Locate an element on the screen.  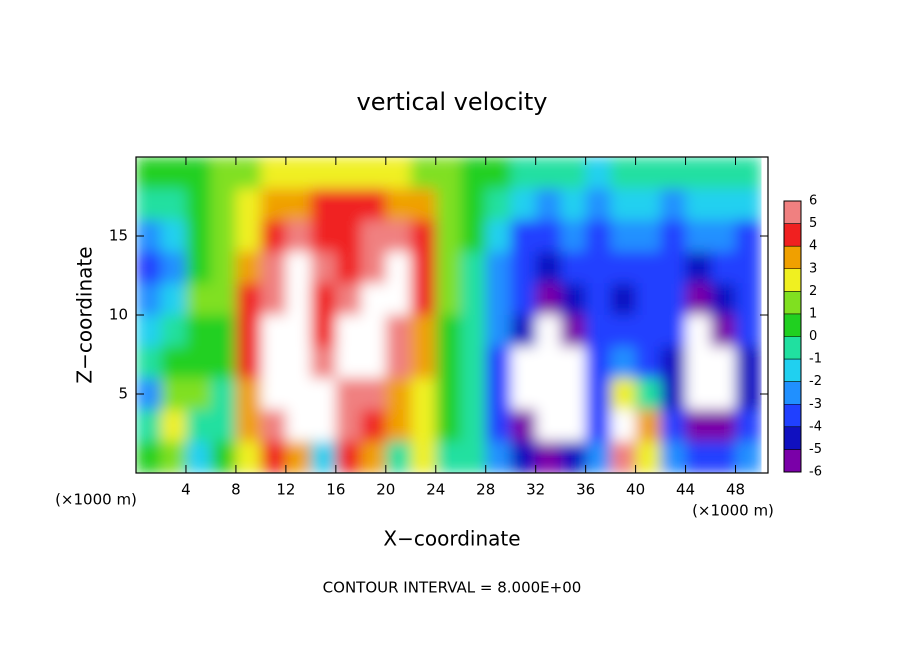
colorbar-tick-label: -1 is located at coordinates (815, 359).